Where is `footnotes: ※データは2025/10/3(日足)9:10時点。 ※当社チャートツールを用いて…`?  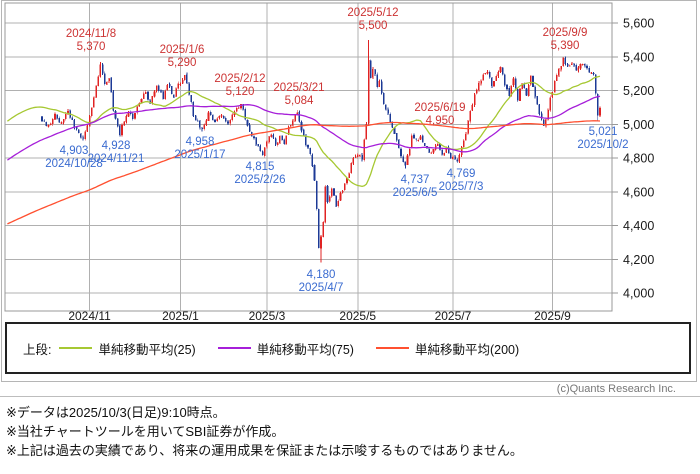
footnotes: ※データは2025/10/3(日足)9:10時点。 ※当社チャートツールを用いて… is located at coordinates (264, 431).